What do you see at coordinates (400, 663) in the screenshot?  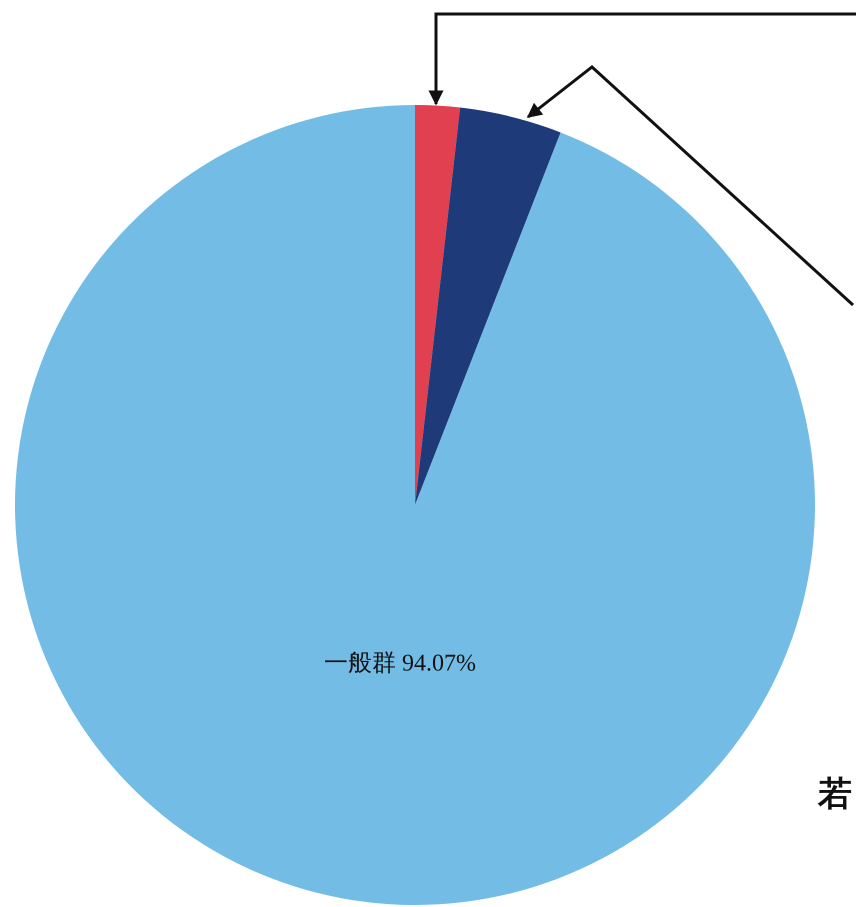 I see `slice-label: 一般群 94.07%` at bounding box center [400, 663].